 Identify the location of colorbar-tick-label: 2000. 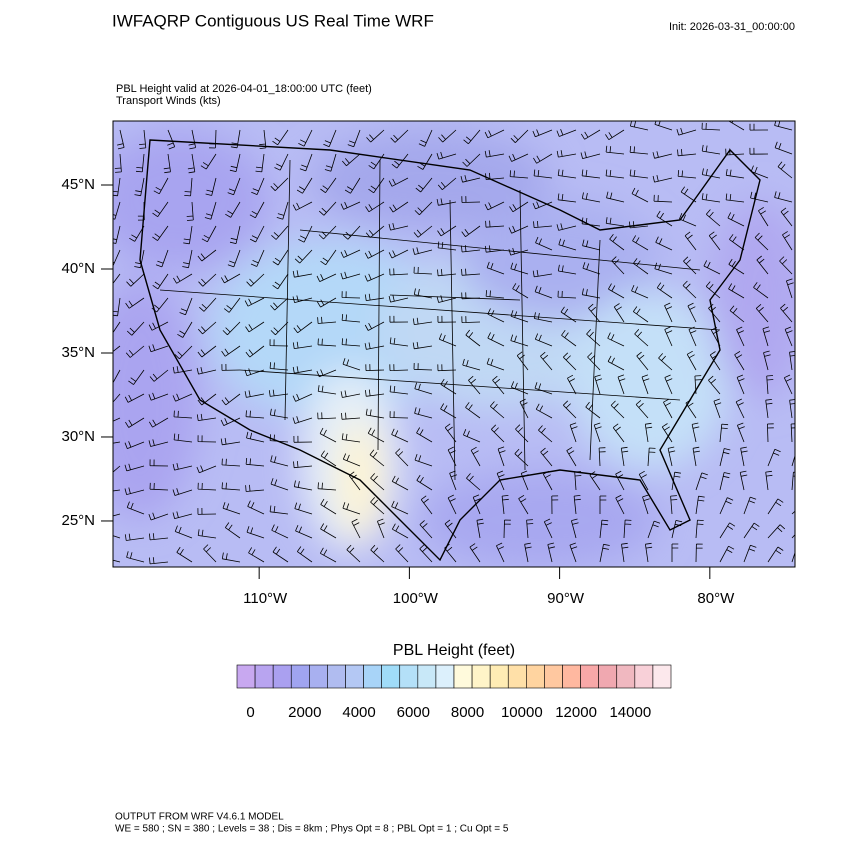
(304, 712).